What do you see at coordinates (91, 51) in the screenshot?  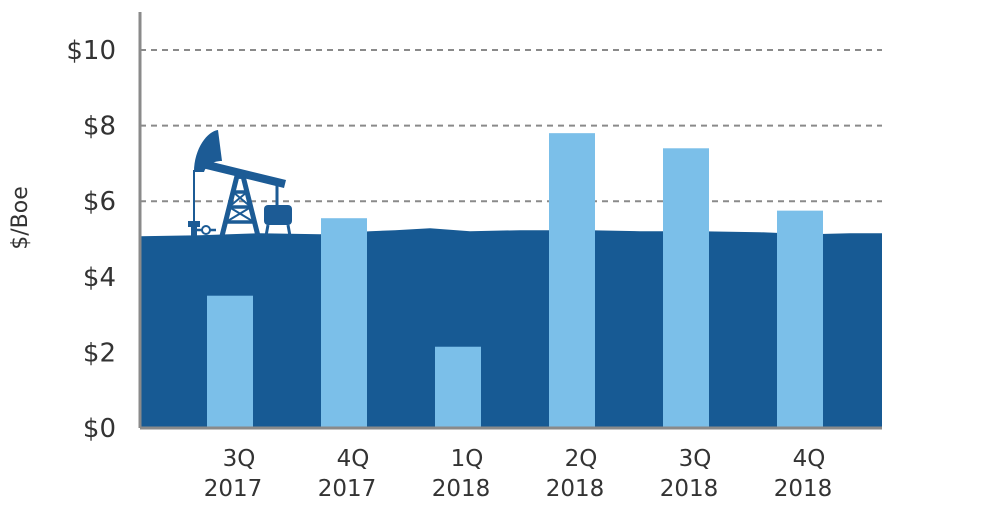 I see `y-tick-label: $10` at bounding box center [91, 51].